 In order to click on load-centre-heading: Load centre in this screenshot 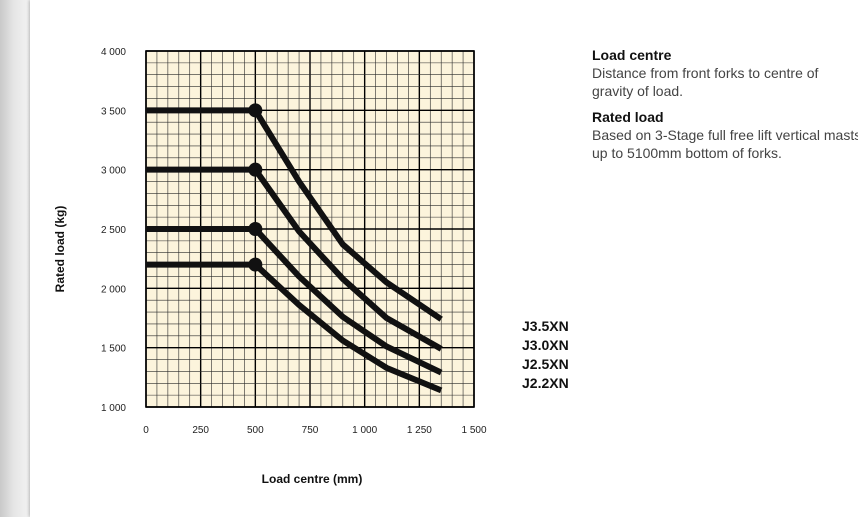, I will do `click(632, 55)`.